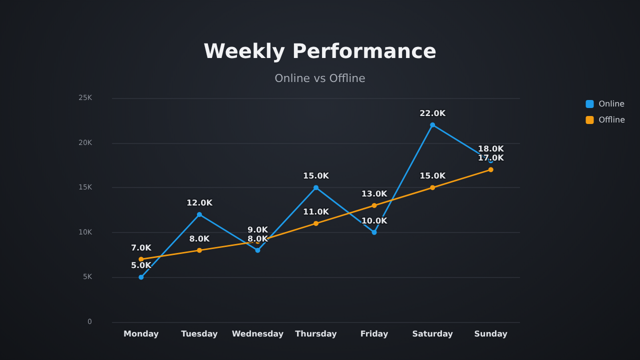 This screenshot has height=360, width=640. I want to click on x-tick-label: Monday, so click(142, 334).